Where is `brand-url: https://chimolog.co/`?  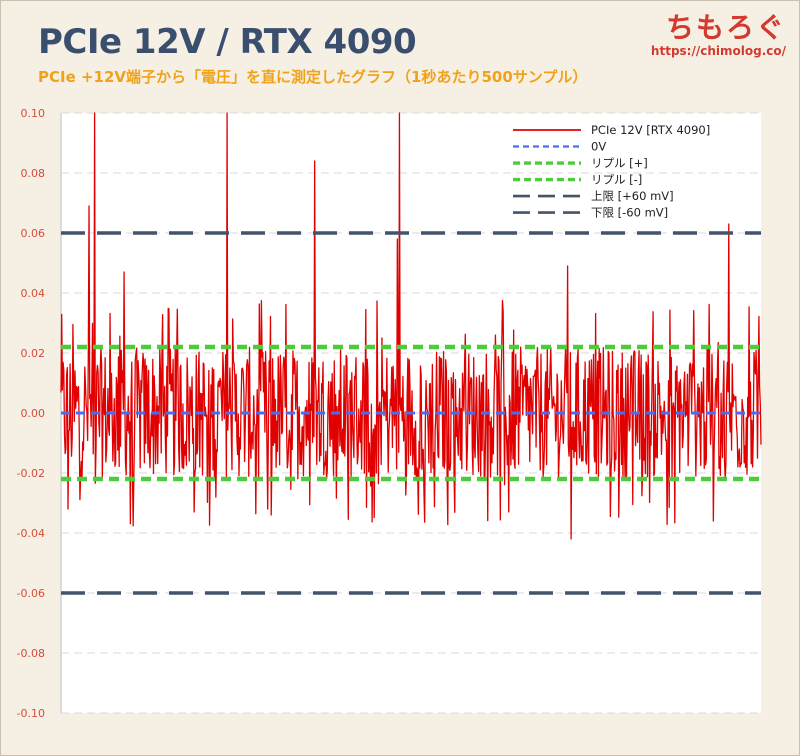 brand-url: https://chimolog.co/ is located at coordinates (718, 51).